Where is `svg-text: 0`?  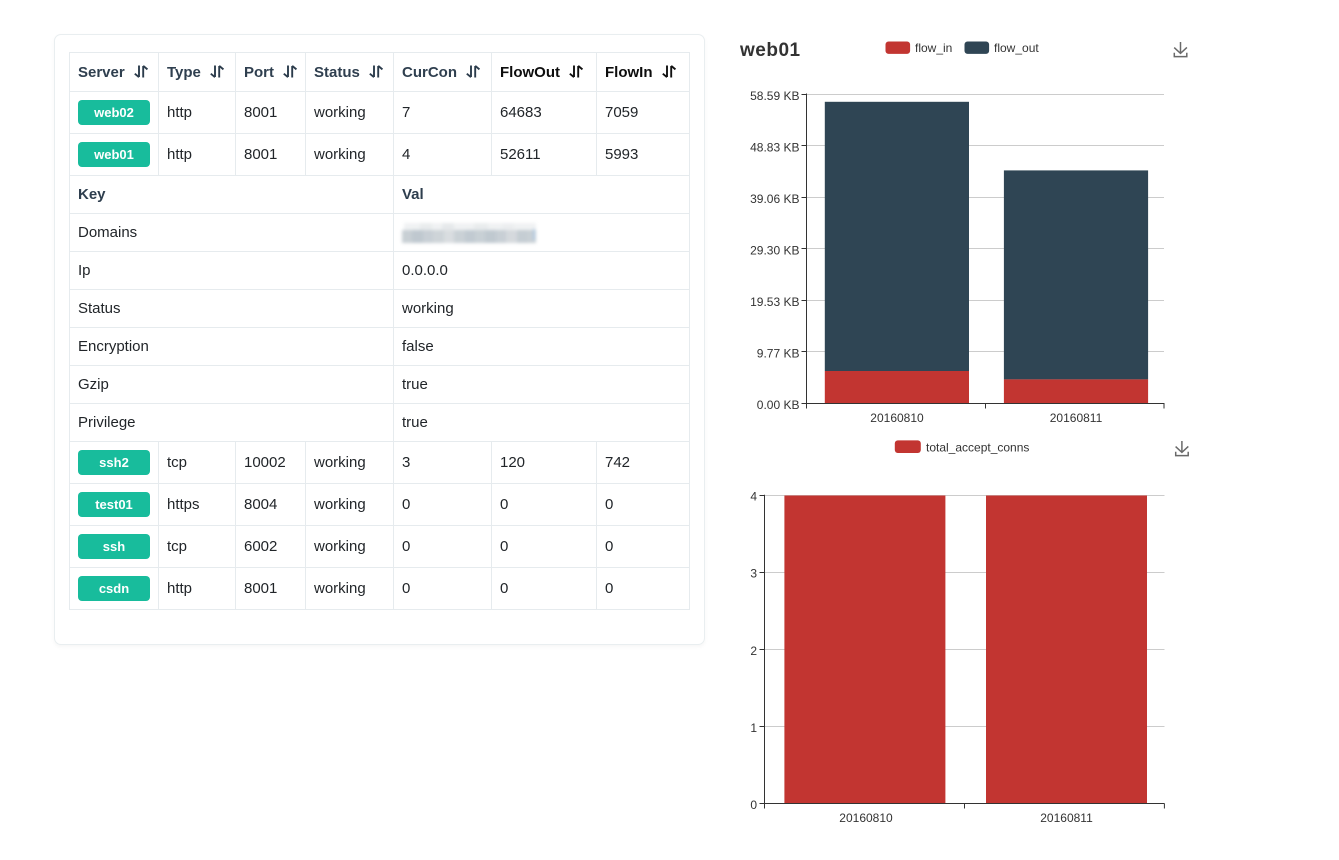
svg-text: 0 is located at coordinates (753, 805).